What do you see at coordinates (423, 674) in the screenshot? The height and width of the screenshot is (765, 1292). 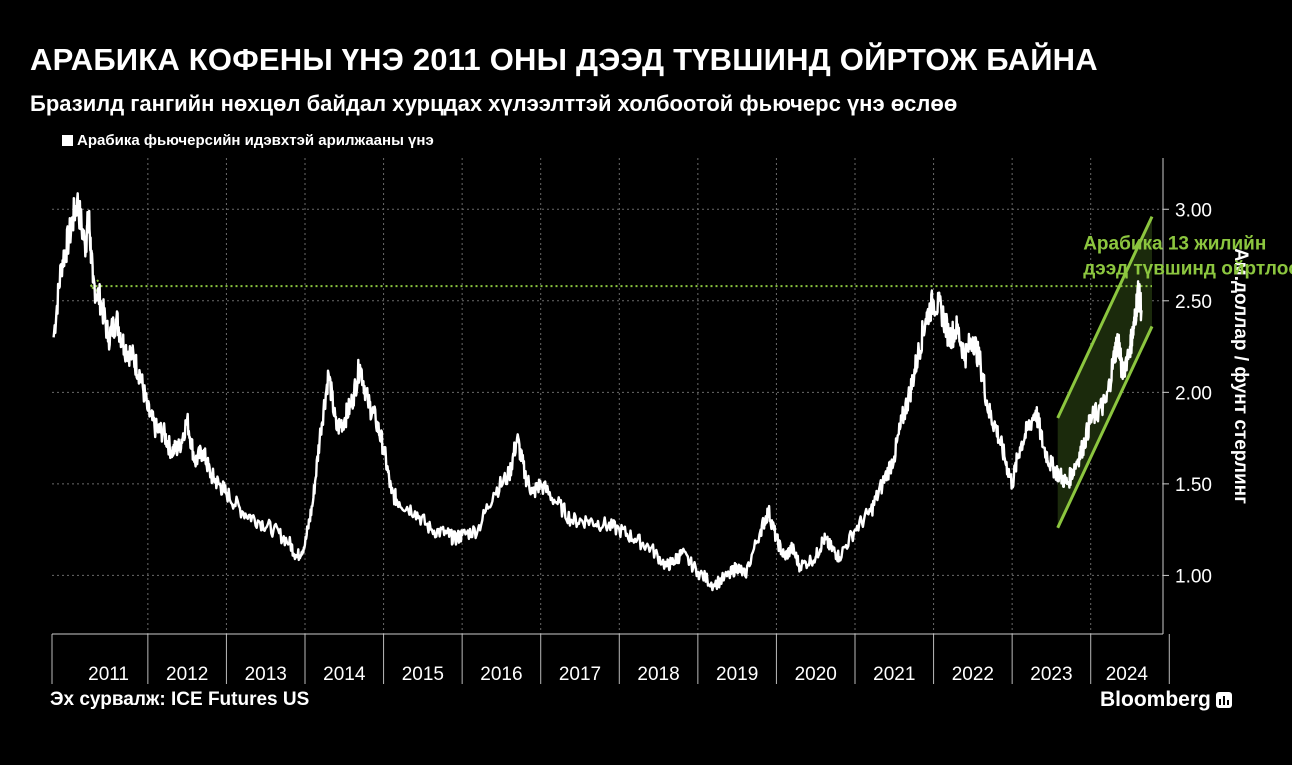 I see `x-tick-label: 2015` at bounding box center [423, 674].